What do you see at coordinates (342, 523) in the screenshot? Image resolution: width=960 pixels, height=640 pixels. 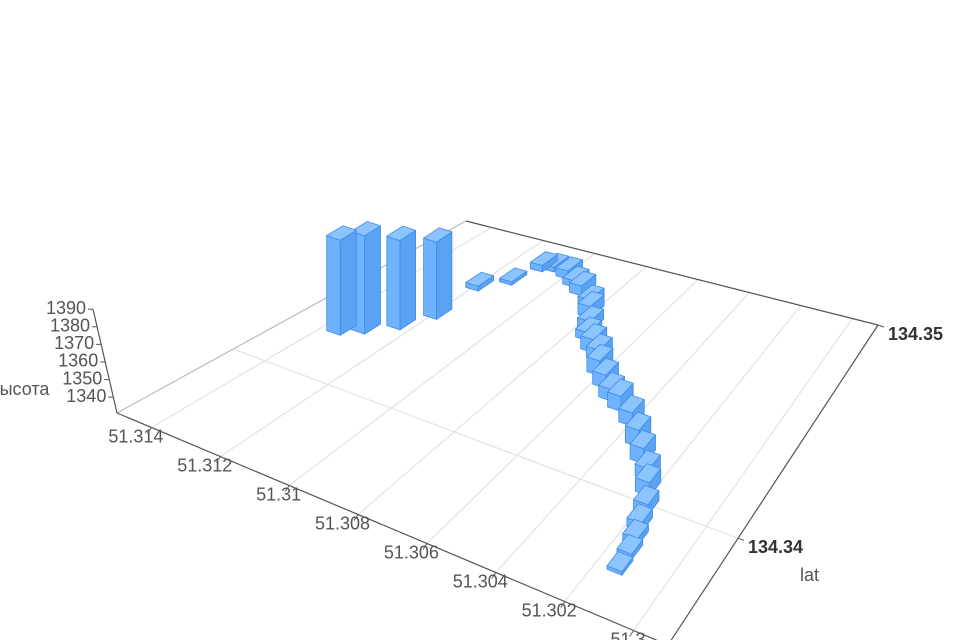 I see `x-tick-label: 51.308` at bounding box center [342, 523].